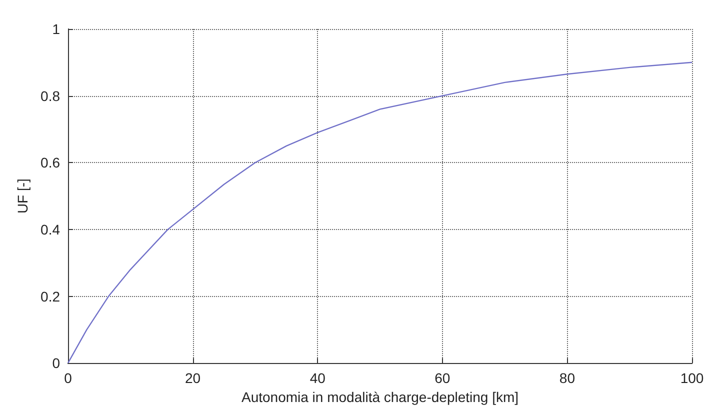 This screenshot has height=409, width=708. What do you see at coordinates (318, 378) in the screenshot?
I see `x-tick-label: 40` at bounding box center [318, 378].